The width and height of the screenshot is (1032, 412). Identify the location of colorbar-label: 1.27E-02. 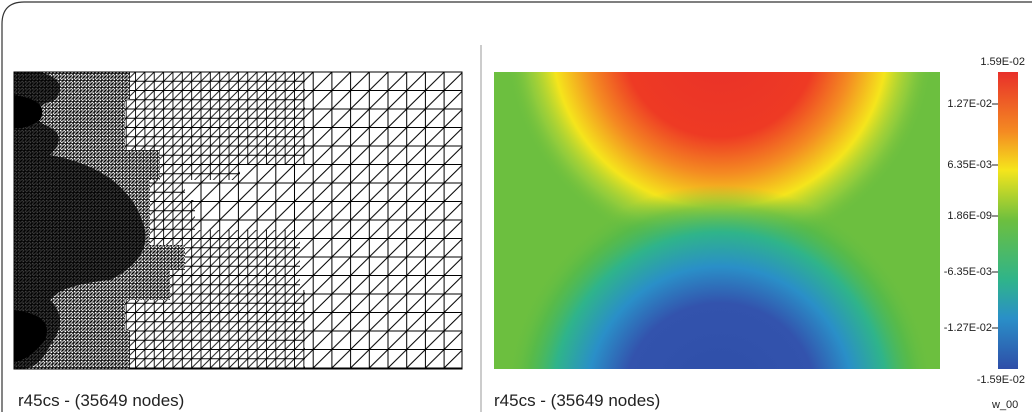
(969, 104).